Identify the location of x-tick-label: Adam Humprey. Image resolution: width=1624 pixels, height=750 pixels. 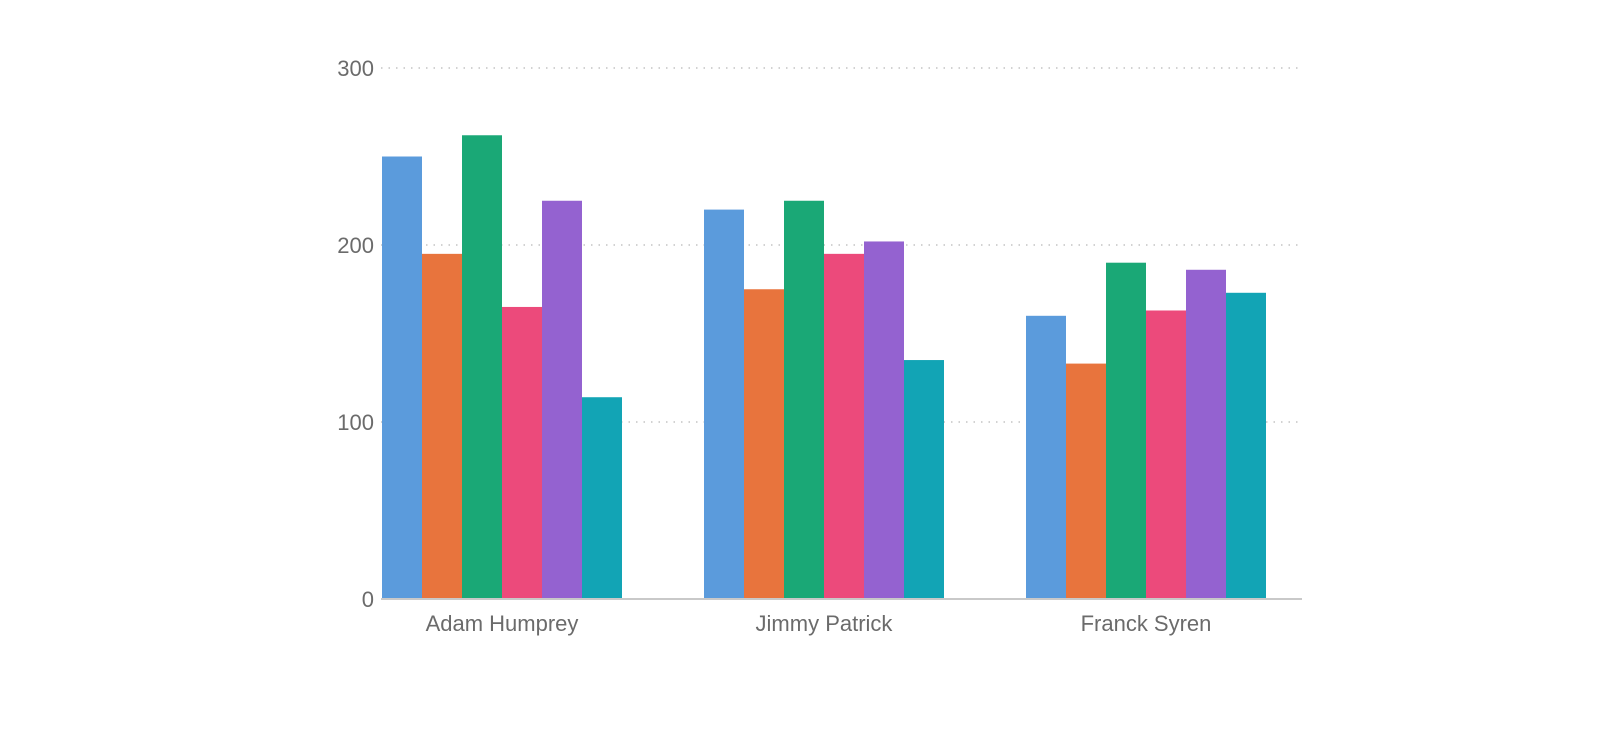
(502, 623).